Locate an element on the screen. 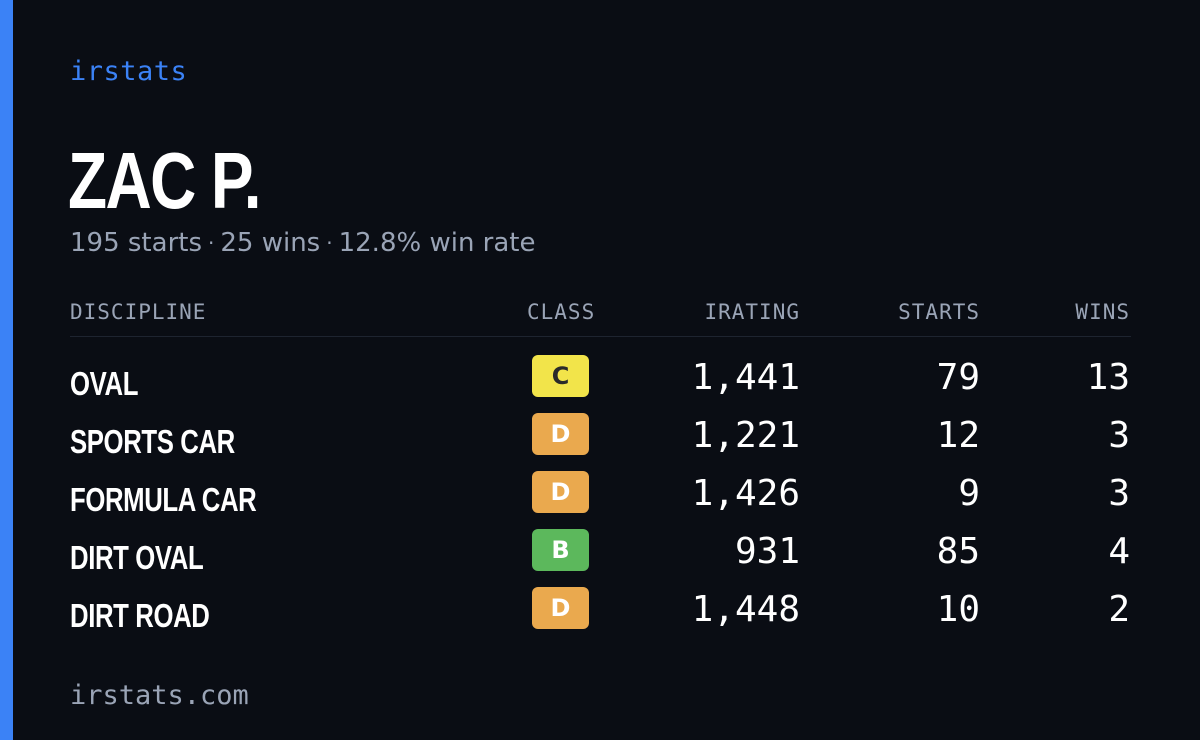 This screenshot has width=1200, height=740. wins-value: 13 is located at coordinates (1108, 377).